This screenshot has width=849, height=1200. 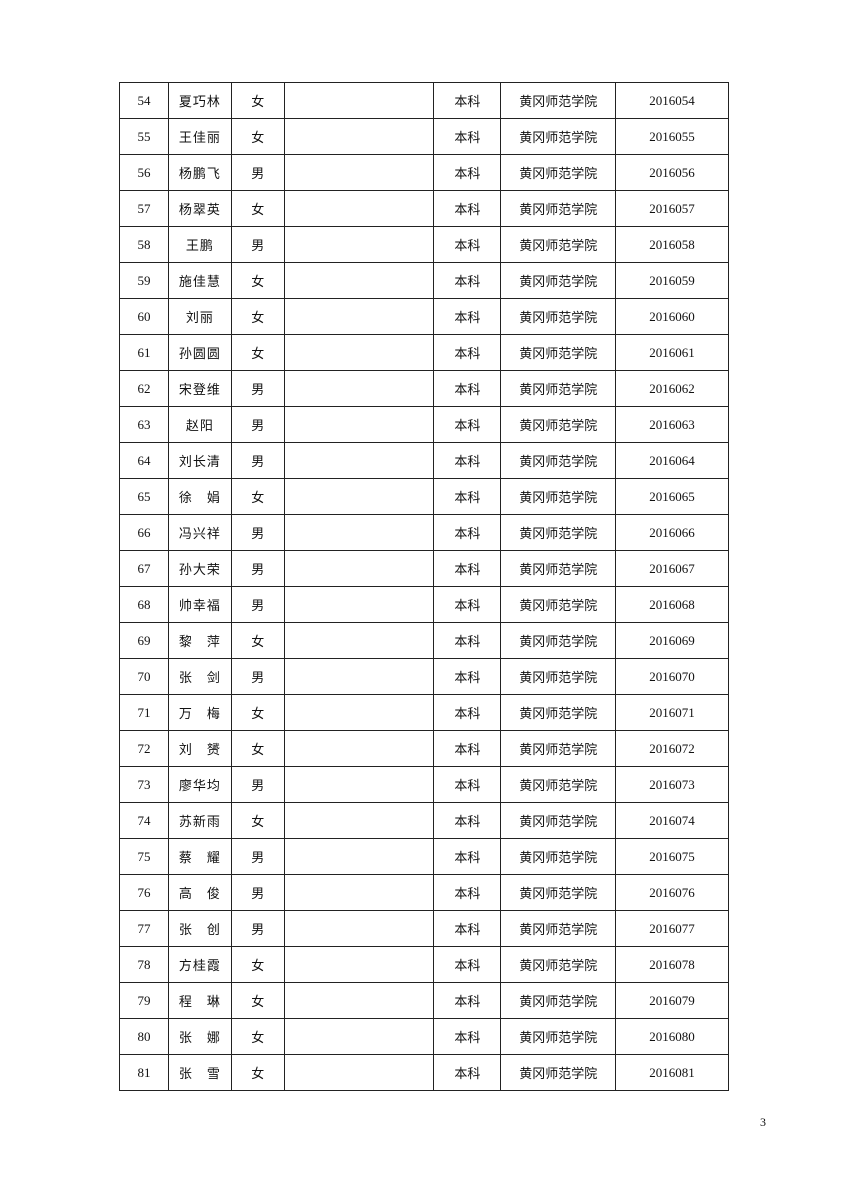 I want to click on table-row: 73 廖华均男 本科 黄冈师范学院 2016073, so click(x=424, y=784).